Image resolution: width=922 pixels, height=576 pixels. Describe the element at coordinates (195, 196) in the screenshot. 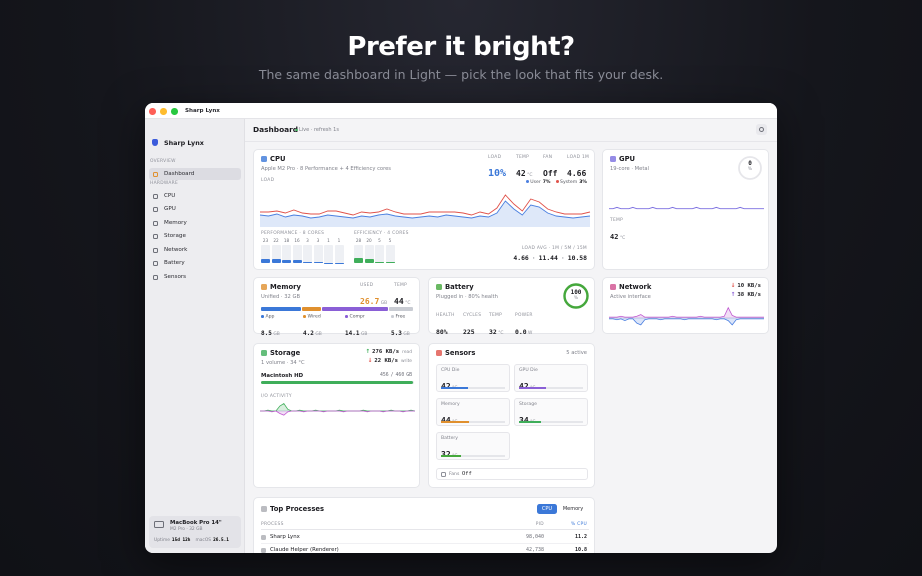

I see `nav-item: CPU` at that location.